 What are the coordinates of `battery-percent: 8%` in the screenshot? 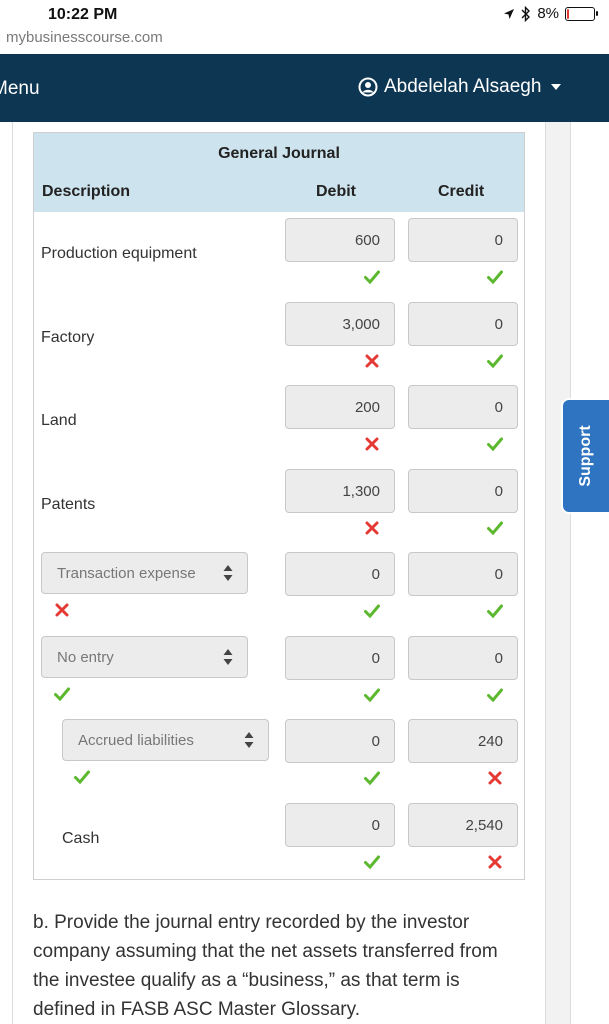 It's located at (548, 13).